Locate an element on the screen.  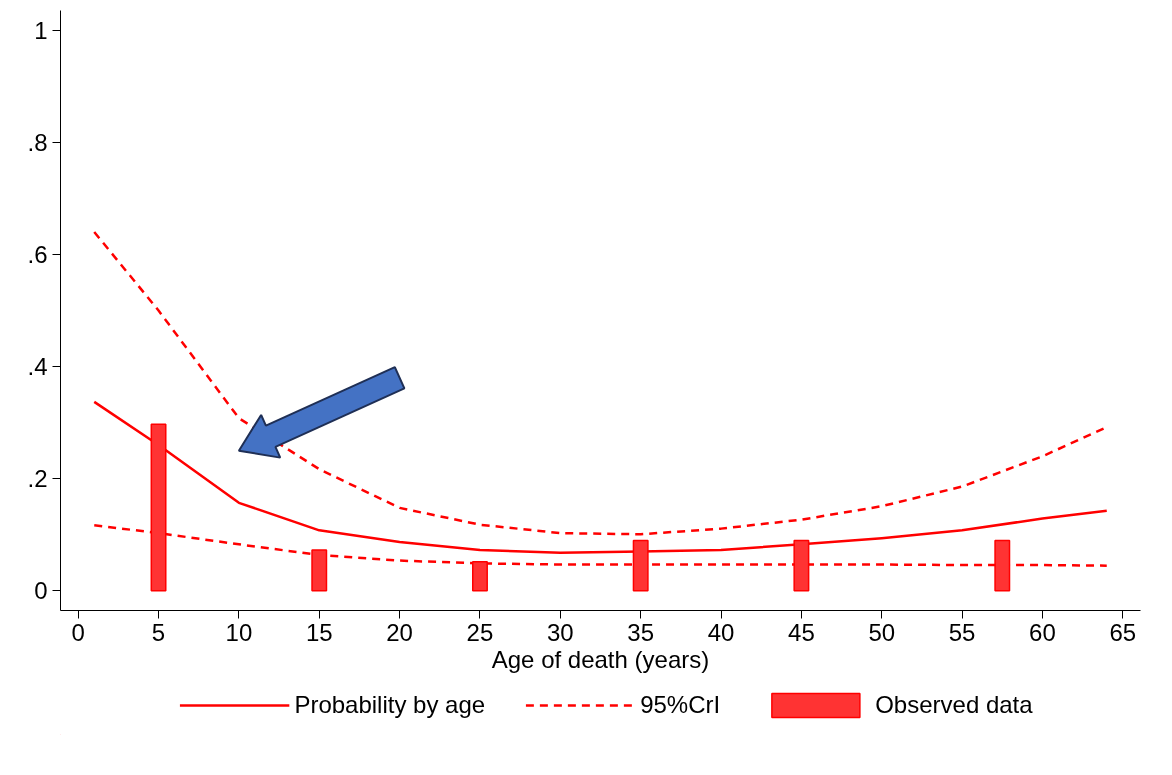
y-tick-label: .4 is located at coordinates (37, 367).